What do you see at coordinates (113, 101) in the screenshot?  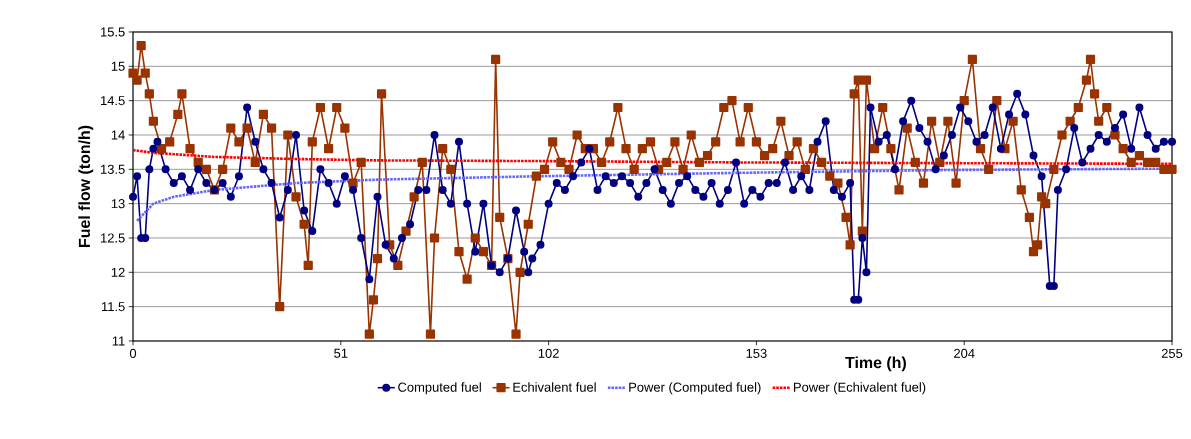 I see `y-tick-label: 14.5` at bounding box center [113, 101].